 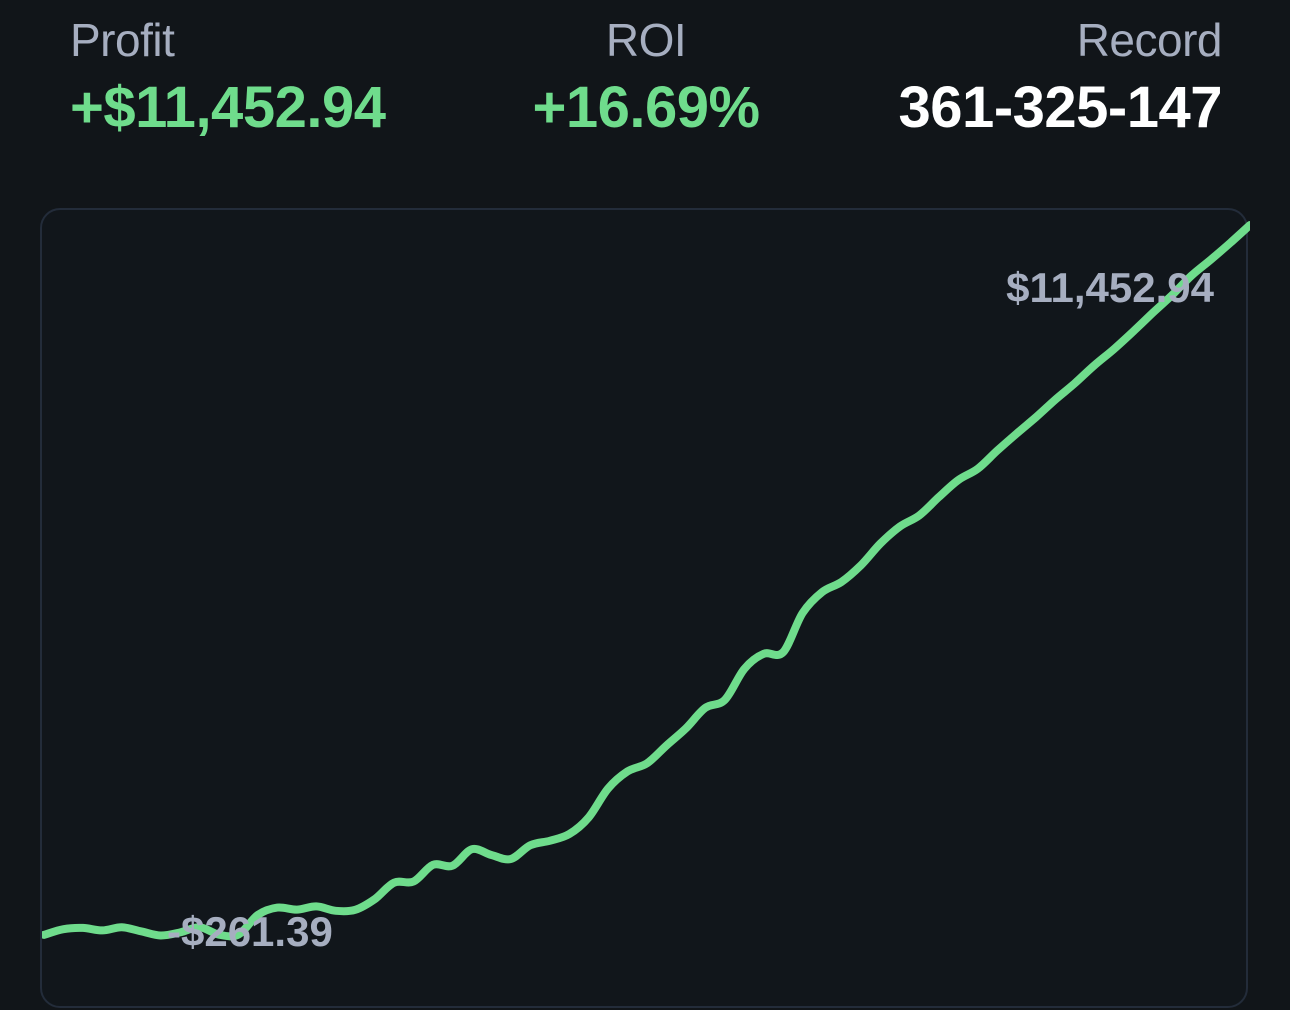 What do you see at coordinates (1149, 40) in the screenshot?
I see `record-label: Record` at bounding box center [1149, 40].